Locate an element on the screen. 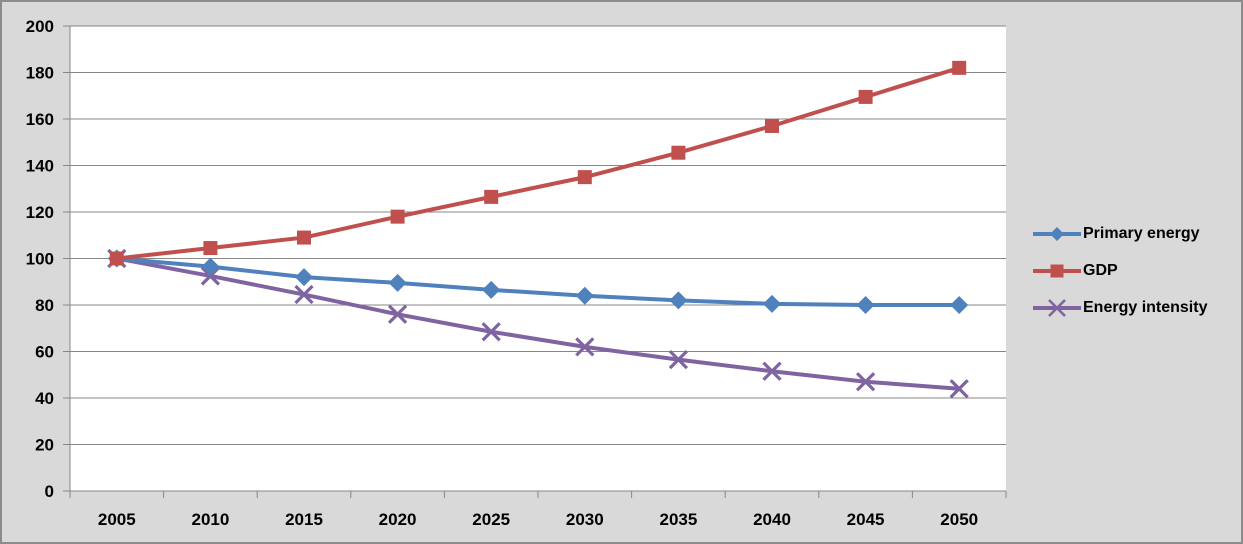  x-axis-tick-label: 2015 is located at coordinates (304, 519).